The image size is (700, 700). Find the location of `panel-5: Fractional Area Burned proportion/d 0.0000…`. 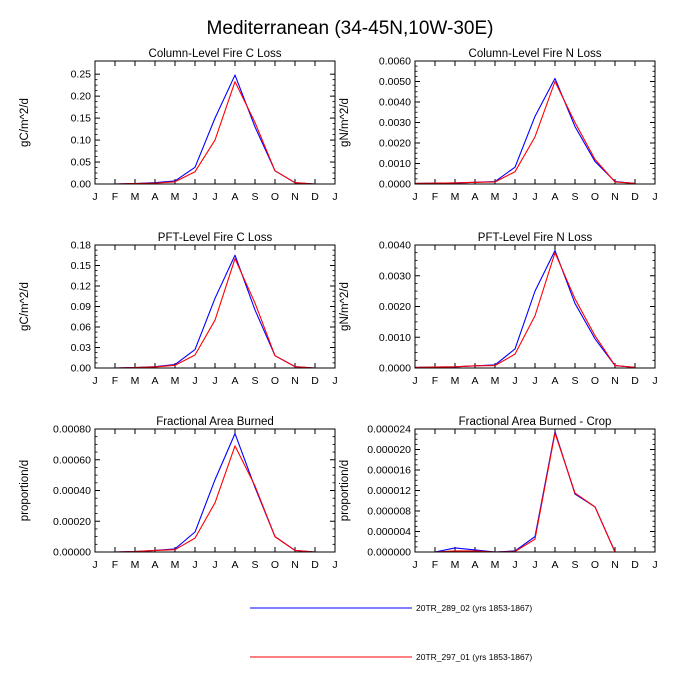

panel-5: Fractional Area Burned proportion/d 0.0000… is located at coordinates (178, 493).